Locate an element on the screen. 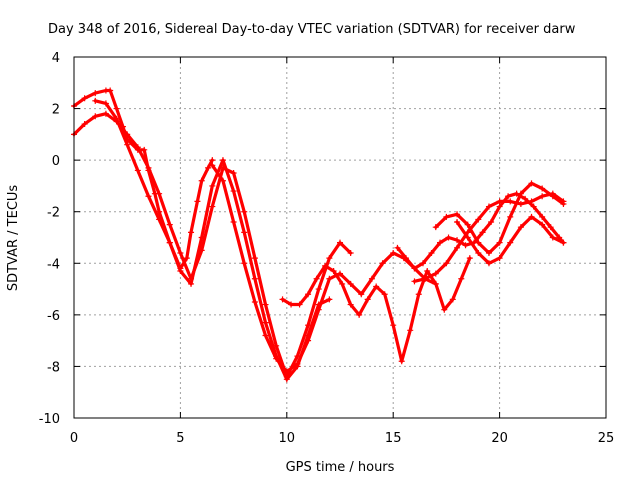 Image resolution: width=640 pixels, height=480 pixels. y-tick-label: 4 is located at coordinates (56, 58).